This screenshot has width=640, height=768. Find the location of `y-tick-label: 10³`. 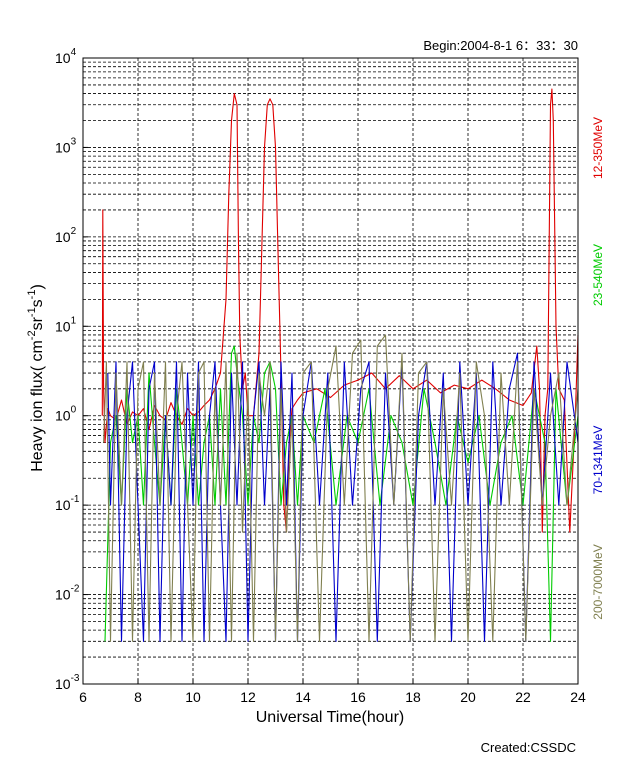

y-tick-label: 10³ is located at coordinates (66, 145).